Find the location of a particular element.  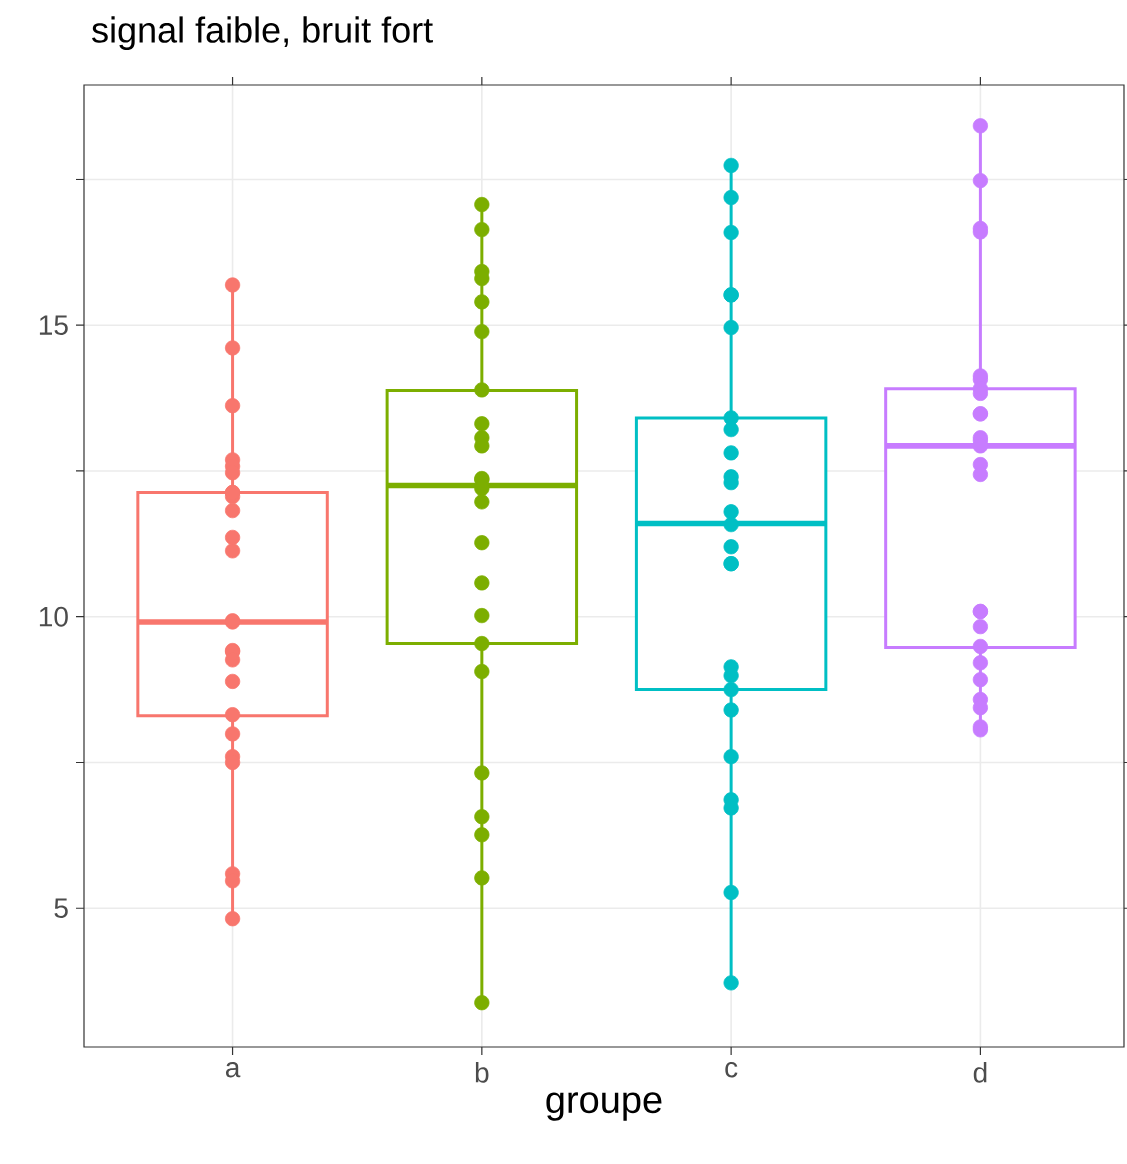

y-tick-label: 5 is located at coordinates (61, 908).